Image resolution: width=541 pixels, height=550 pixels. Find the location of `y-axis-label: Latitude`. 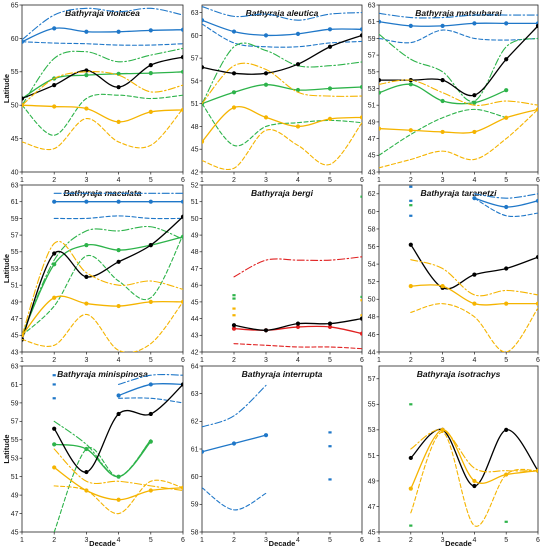

y-axis-label: Latitude is located at coordinates (6, 88).